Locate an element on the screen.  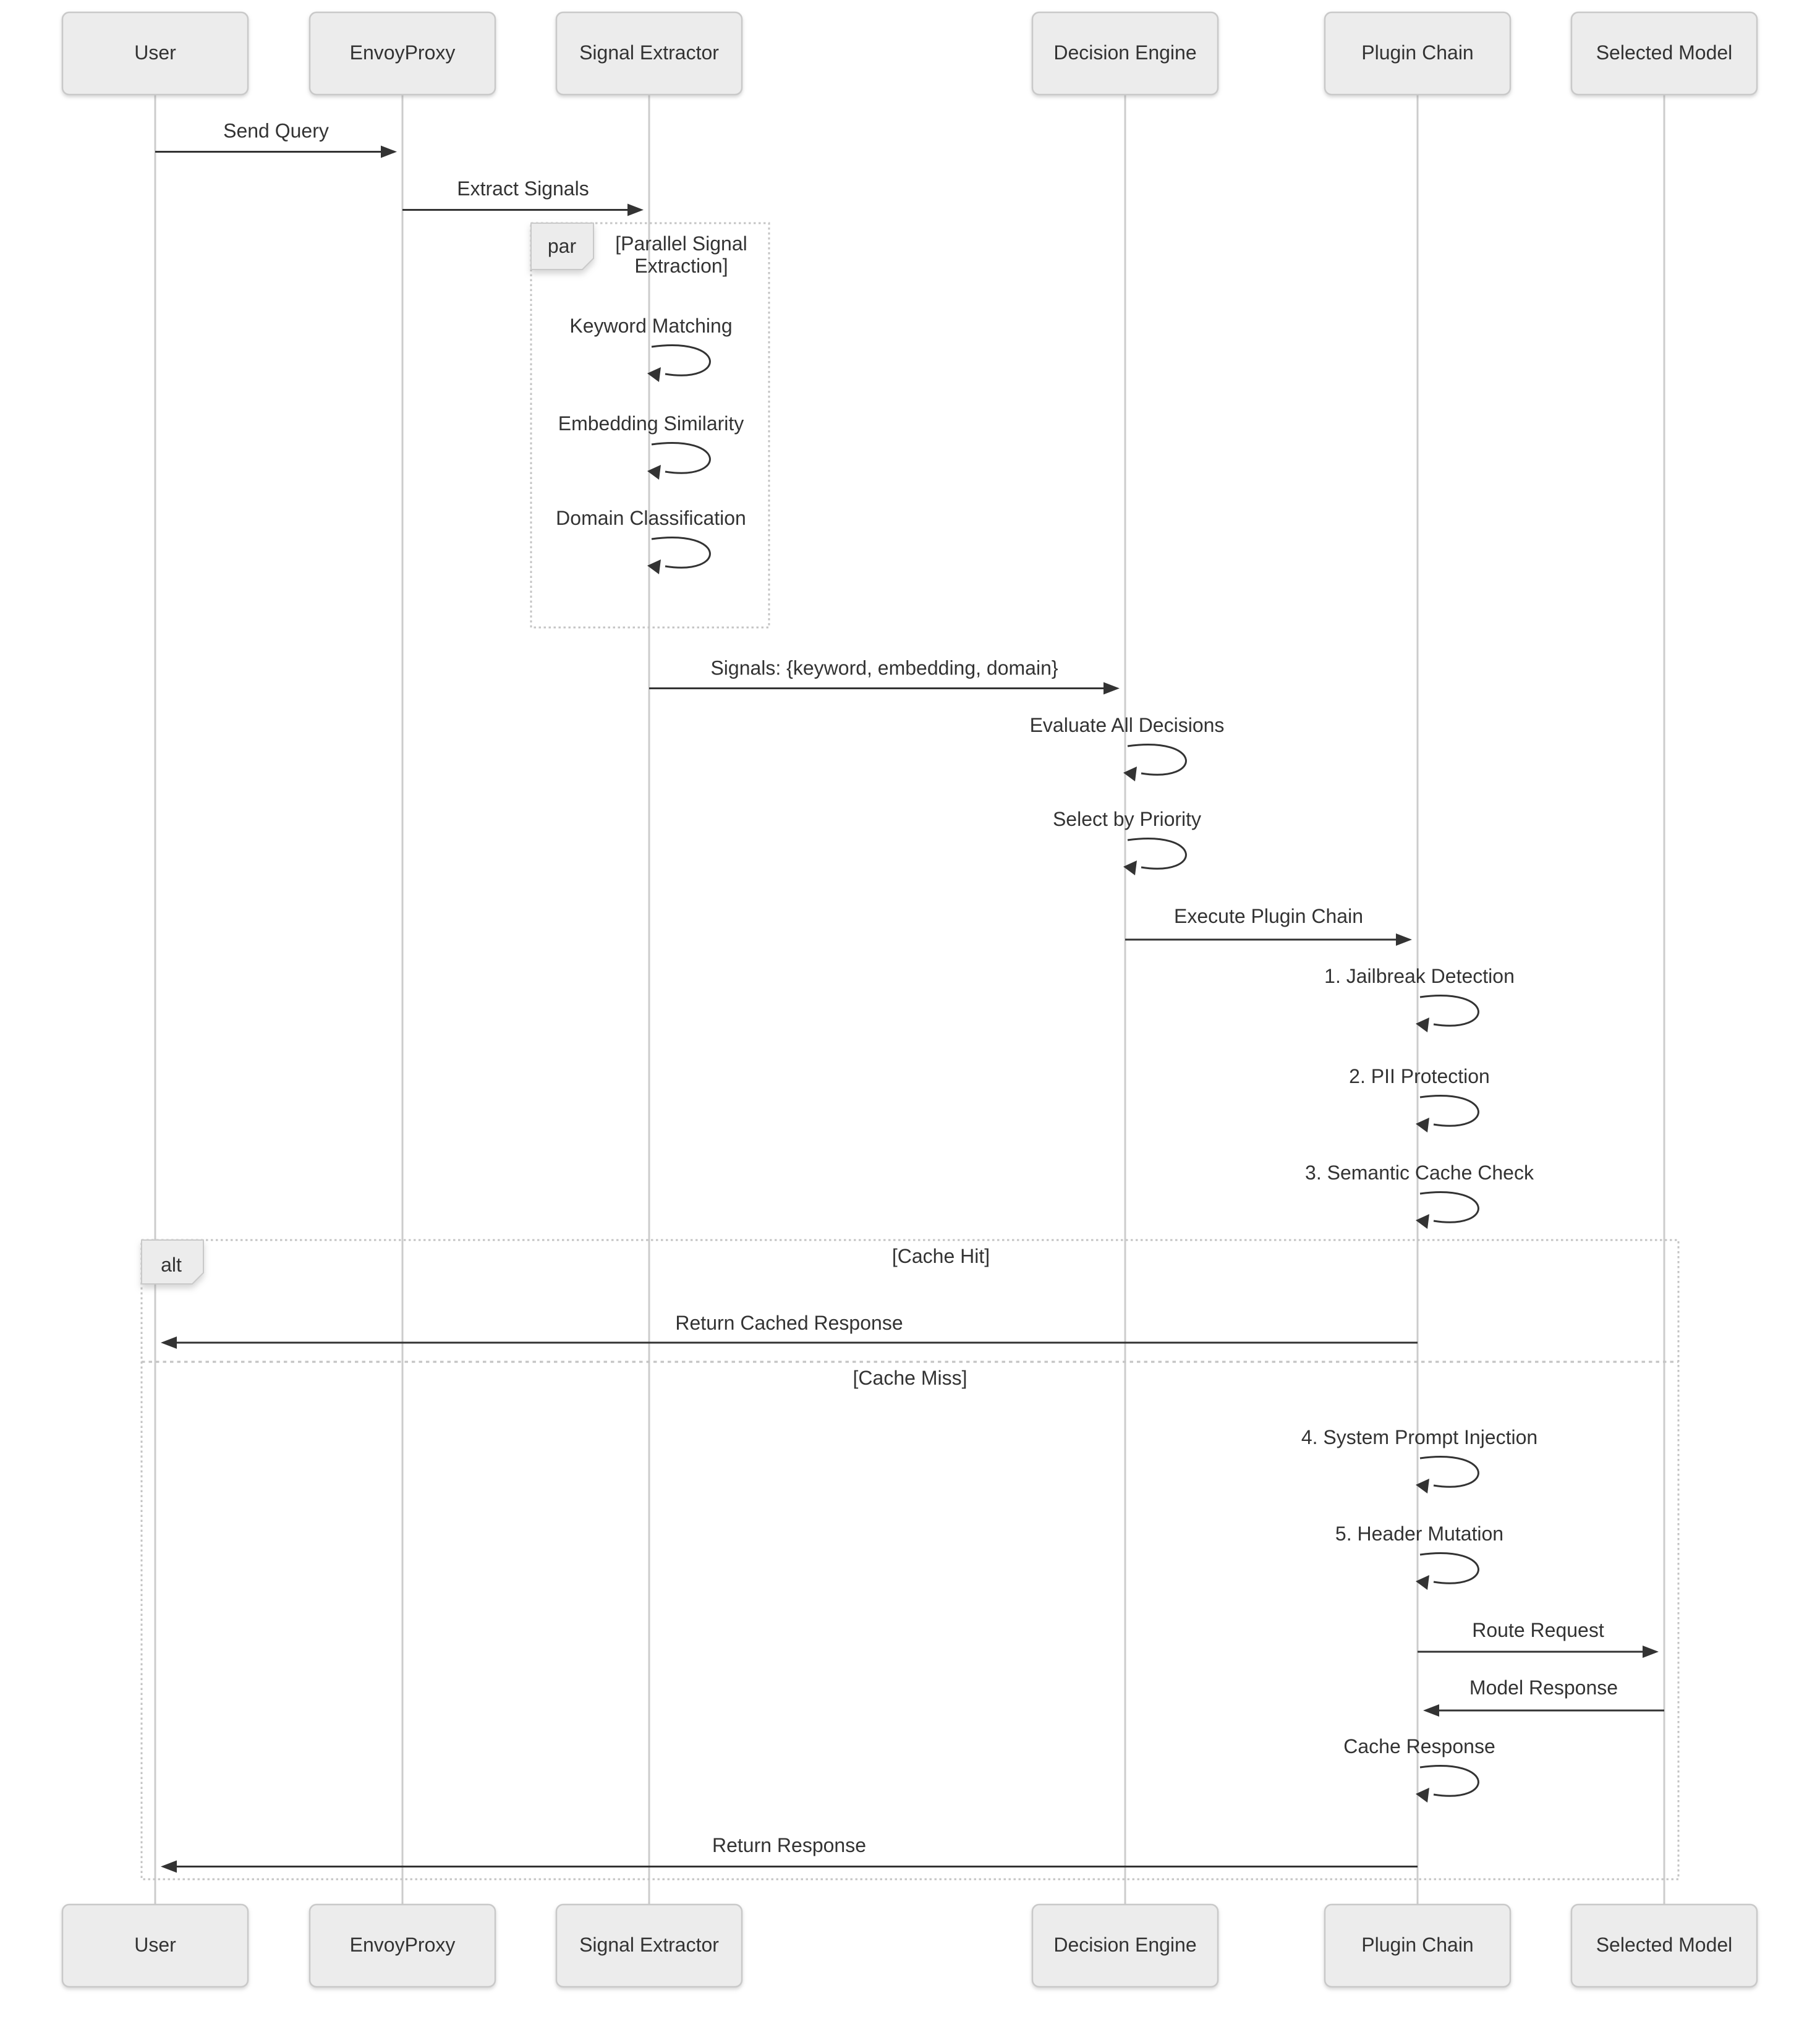
svg-text: Extraction] is located at coordinates (681, 266).